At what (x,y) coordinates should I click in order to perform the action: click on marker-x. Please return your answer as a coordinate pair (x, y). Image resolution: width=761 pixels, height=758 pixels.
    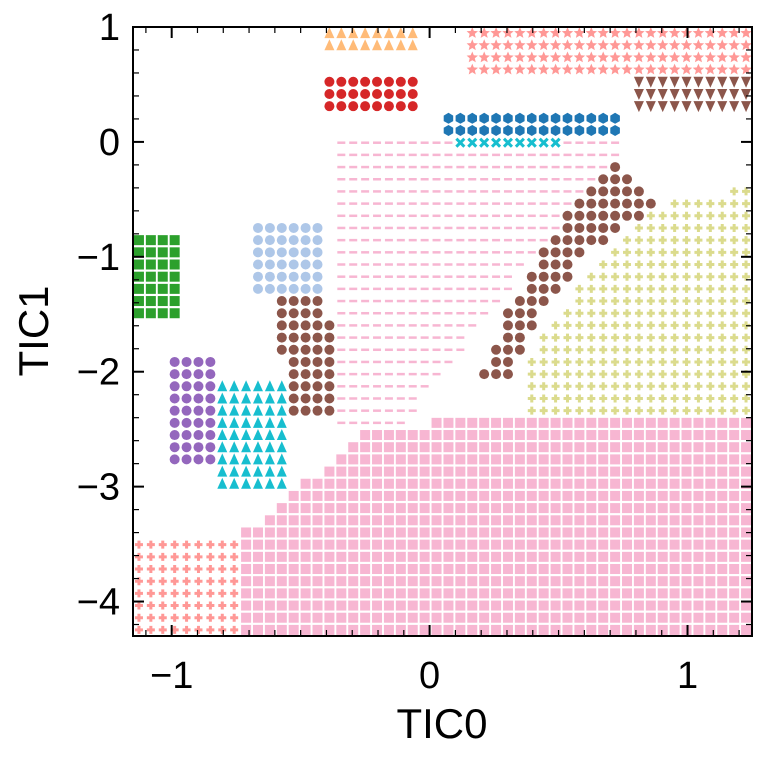
    Looking at the image, I should click on (531, 142).